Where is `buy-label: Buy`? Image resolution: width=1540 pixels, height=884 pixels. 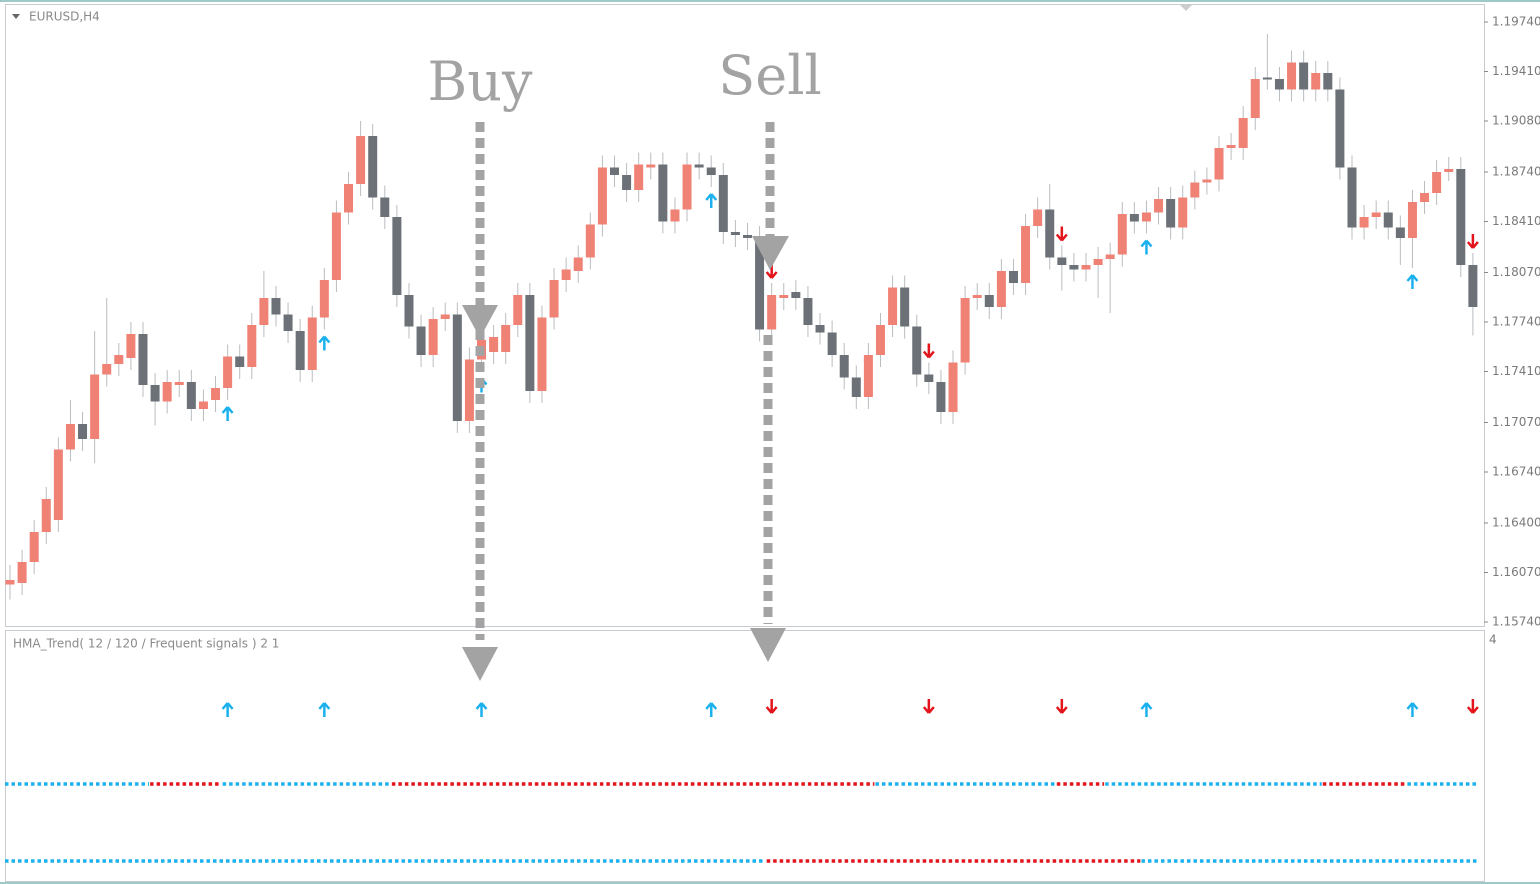 buy-label: Buy is located at coordinates (480, 81).